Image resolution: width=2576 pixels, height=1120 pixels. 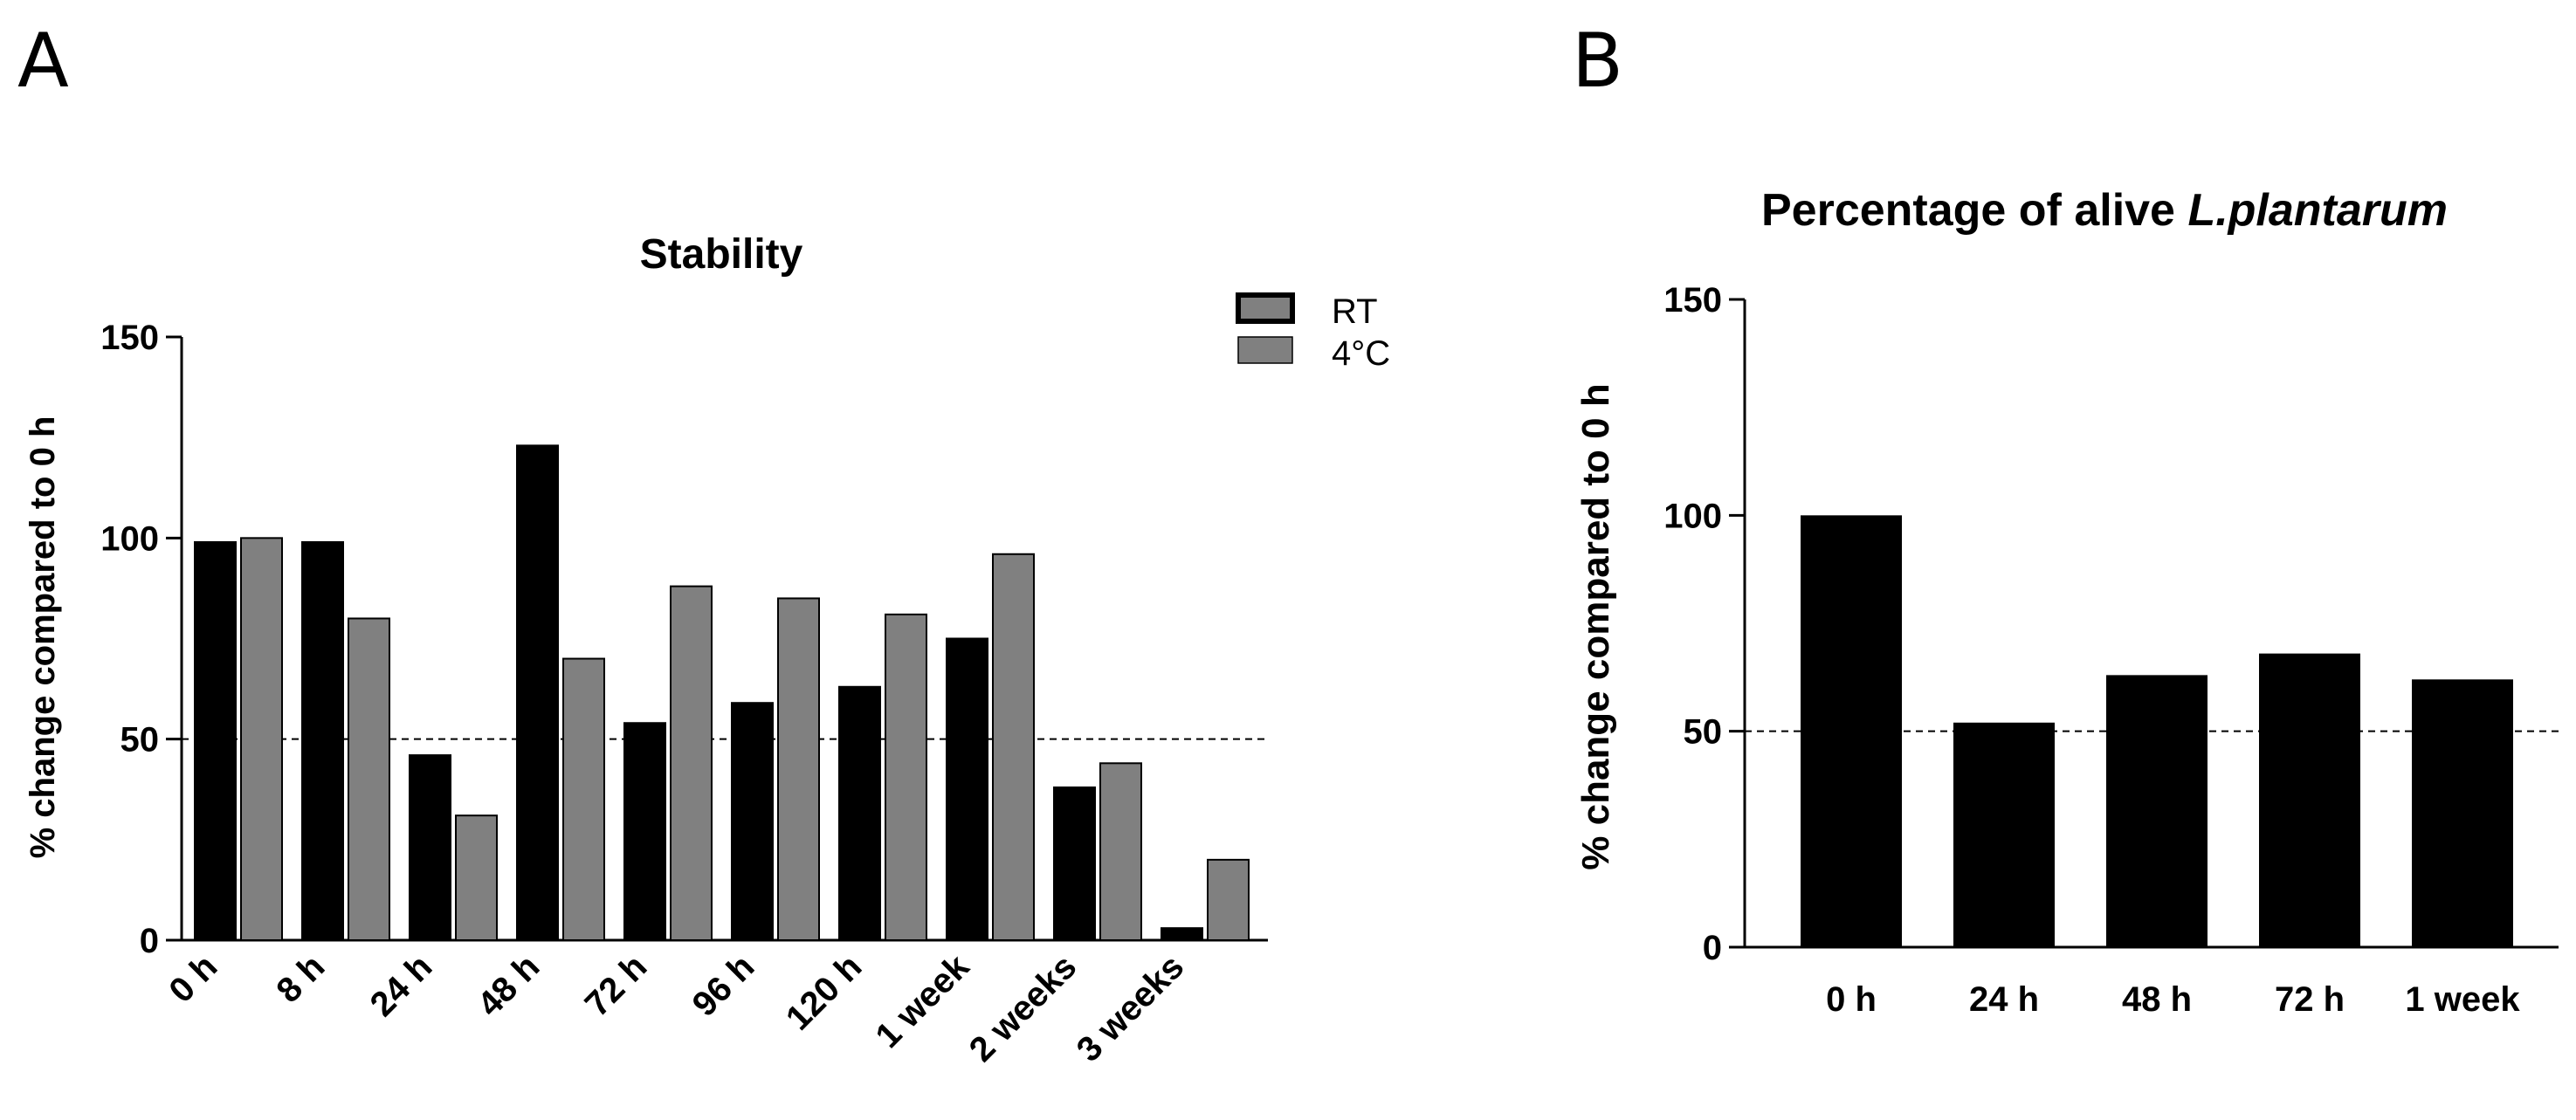 I want to click on chart-b-x-tick-label: 0 h, so click(x=1851, y=999).